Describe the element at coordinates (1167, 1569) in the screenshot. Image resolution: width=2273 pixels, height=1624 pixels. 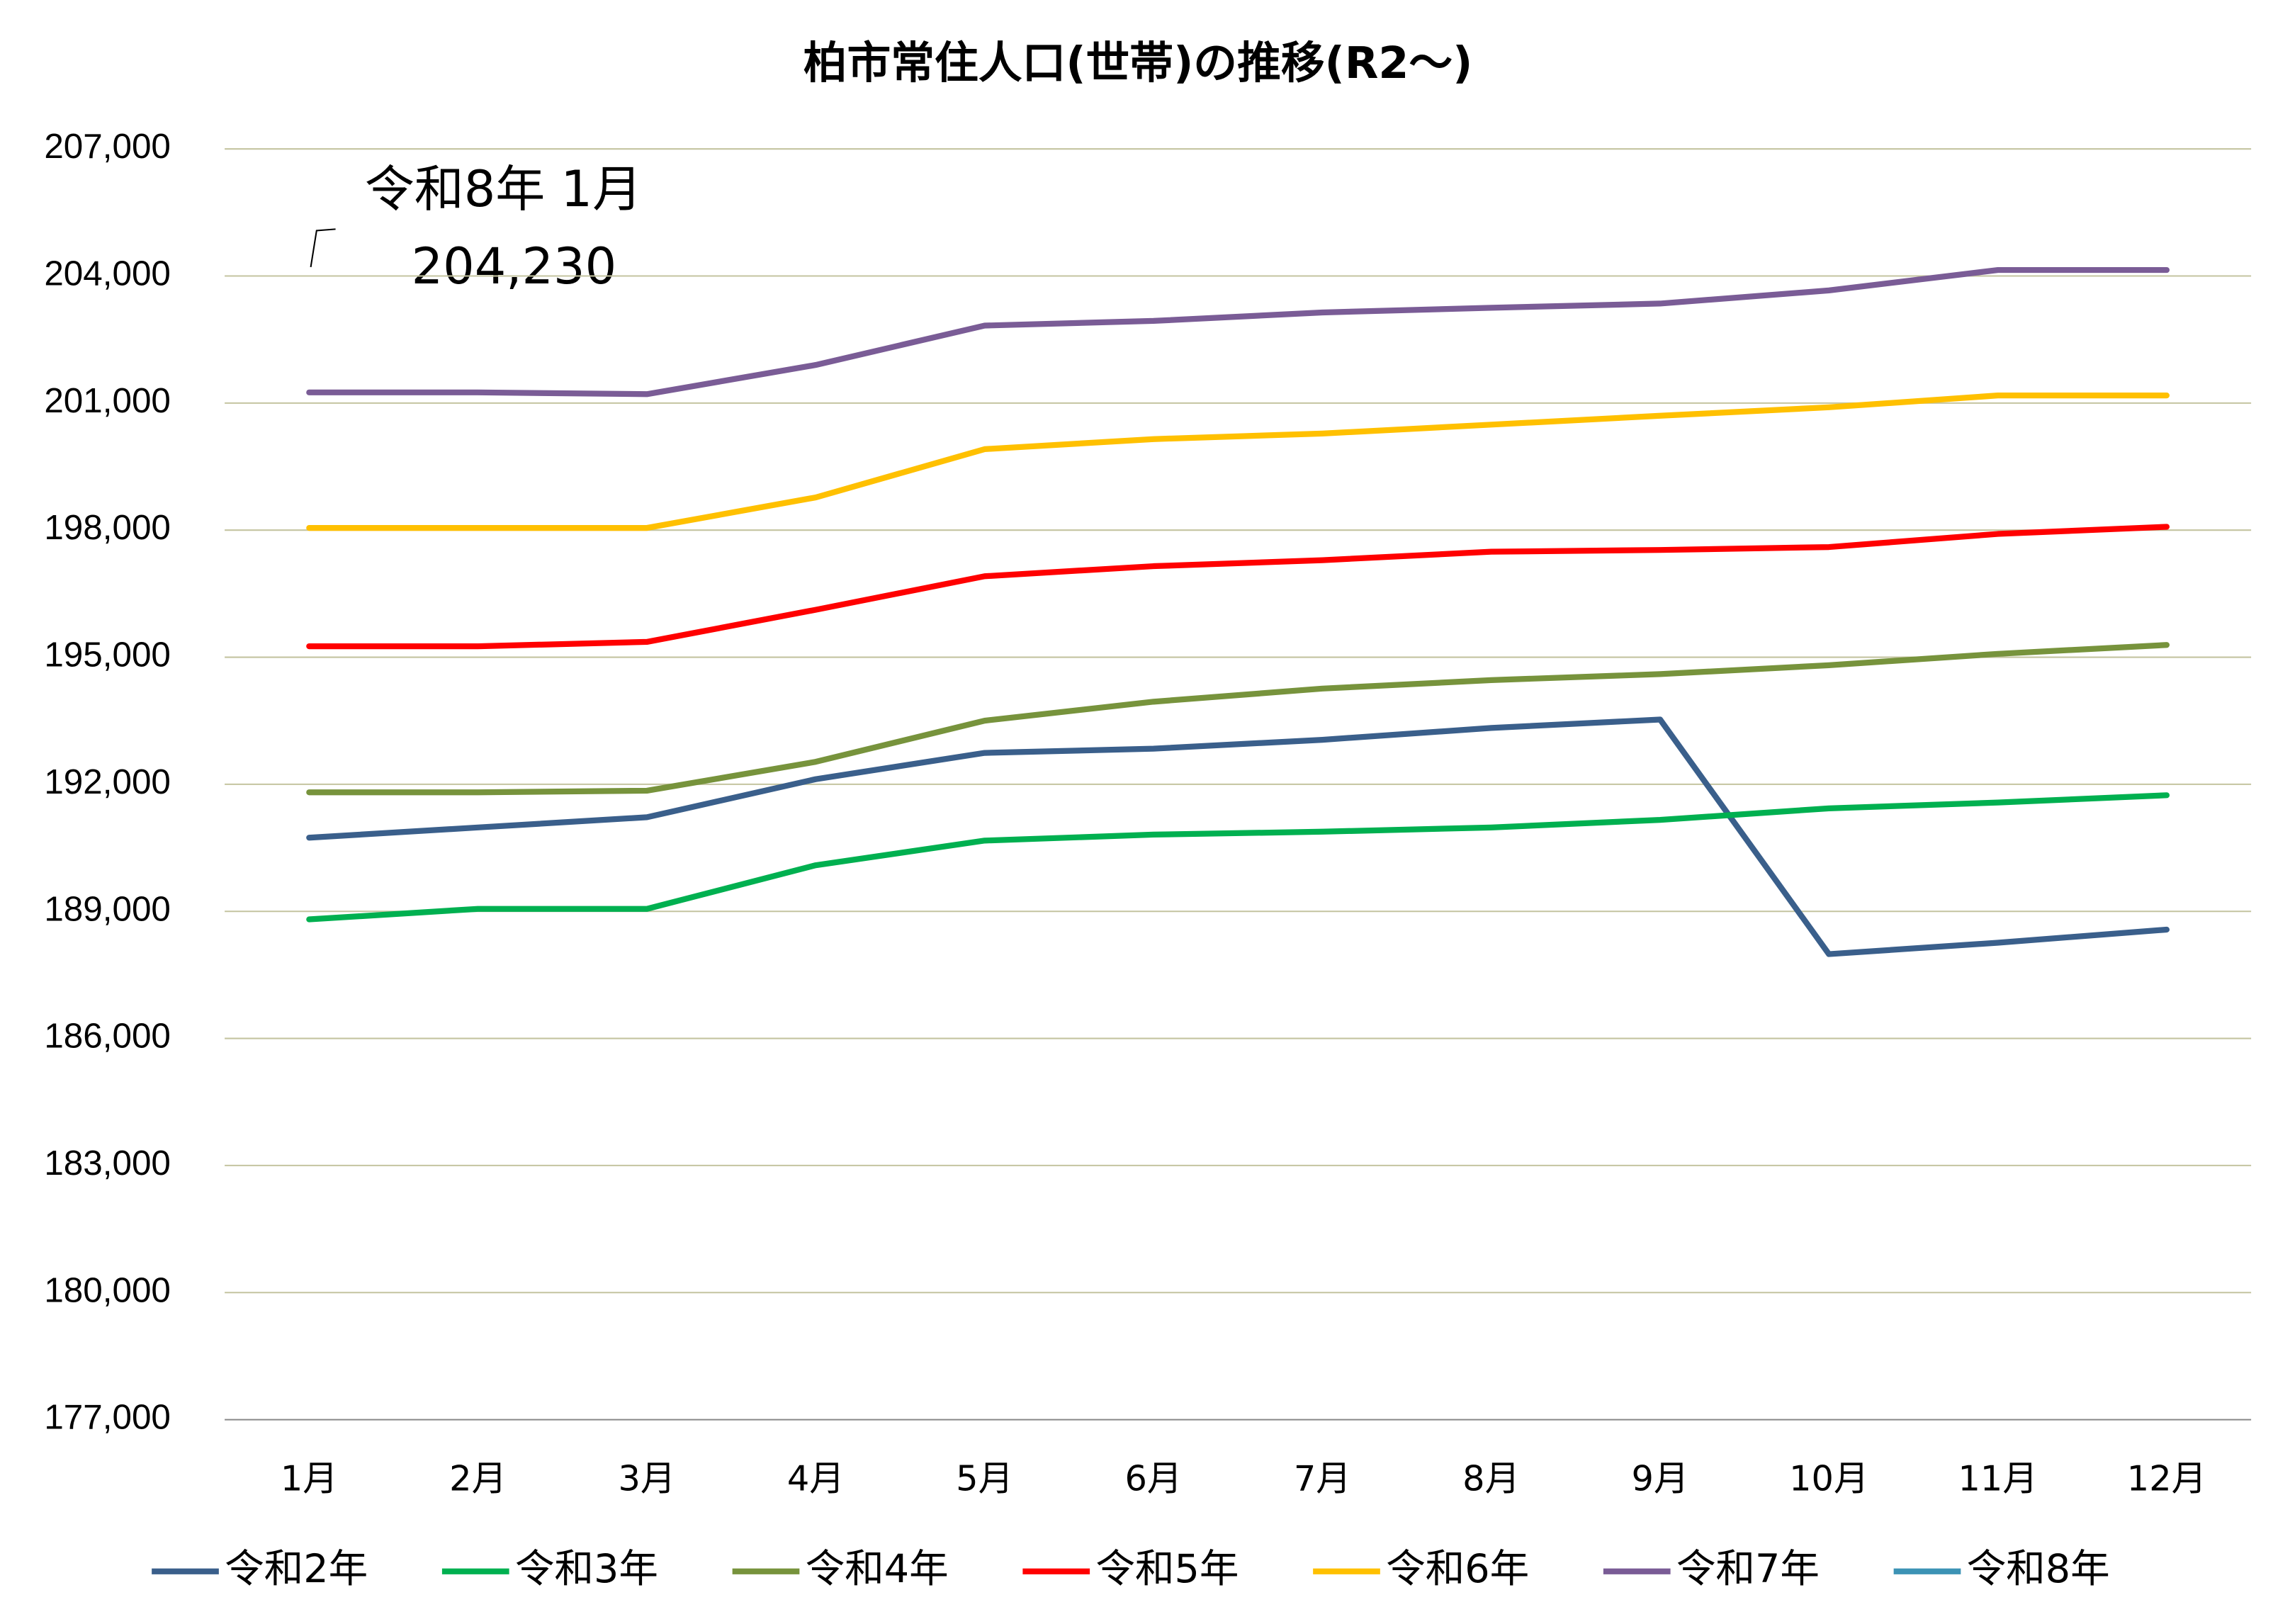
I see `legend-label: 令和5年` at that location.